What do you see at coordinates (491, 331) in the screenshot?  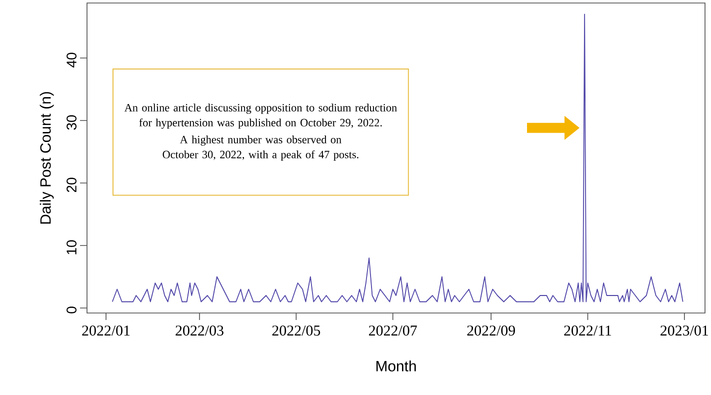 I see `x-tick-label: 2022/09` at bounding box center [491, 331].